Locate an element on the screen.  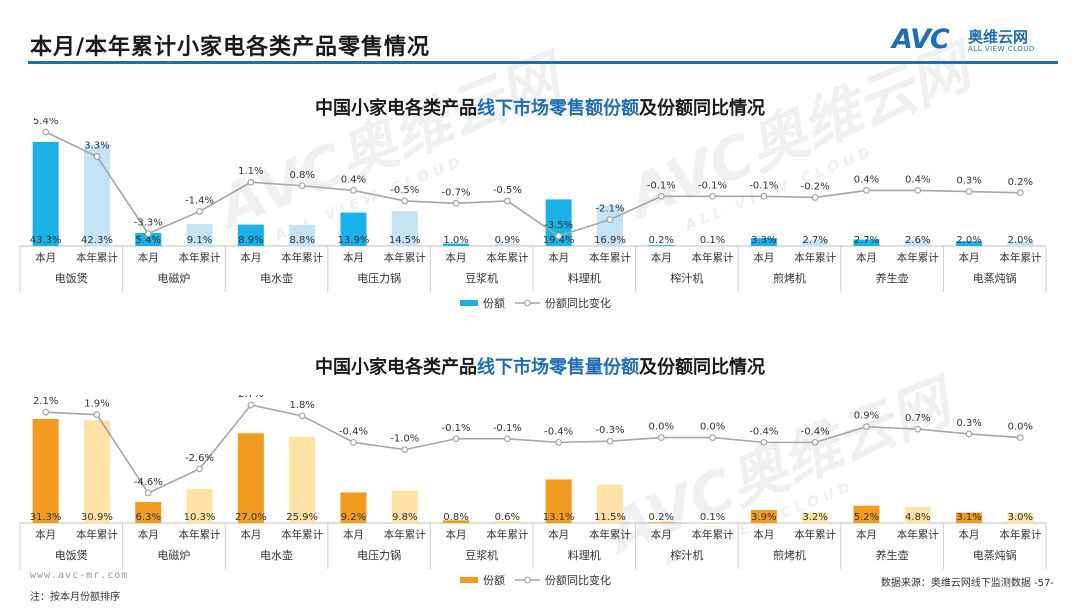
yoy-value-label: 2.1% is located at coordinates (45, 401).